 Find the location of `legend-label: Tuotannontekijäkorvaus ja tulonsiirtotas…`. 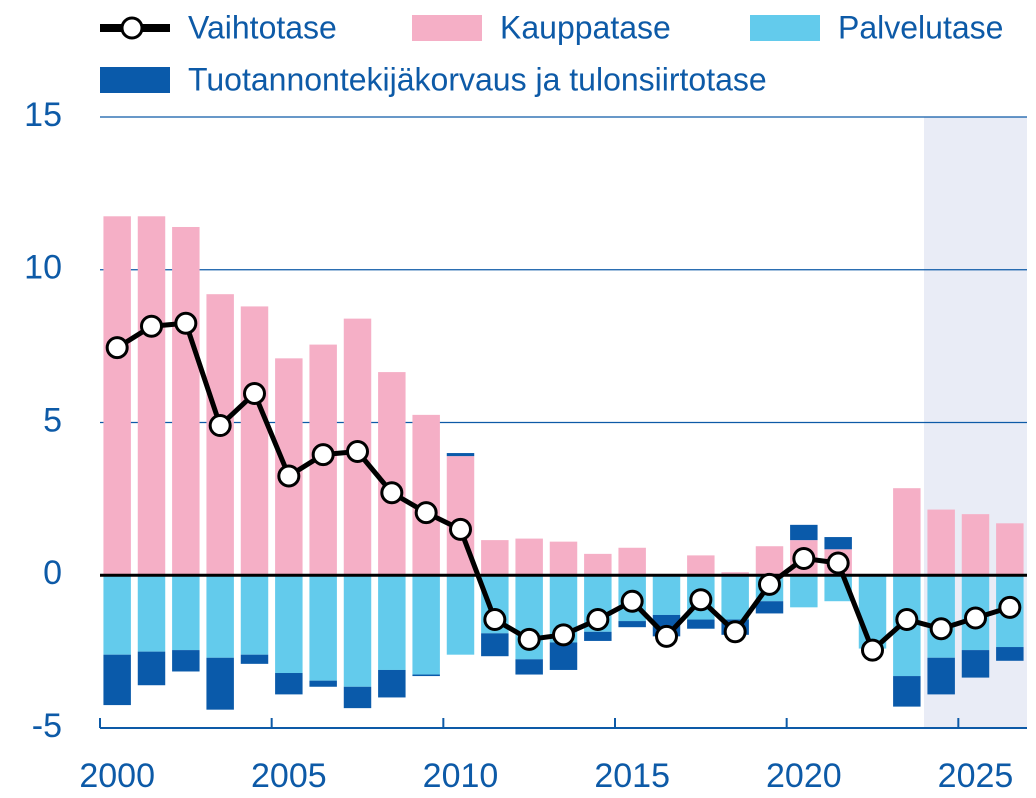

legend-label: Tuotannontekijäkorvaus ja tulonsiirtotas… is located at coordinates (477, 79).